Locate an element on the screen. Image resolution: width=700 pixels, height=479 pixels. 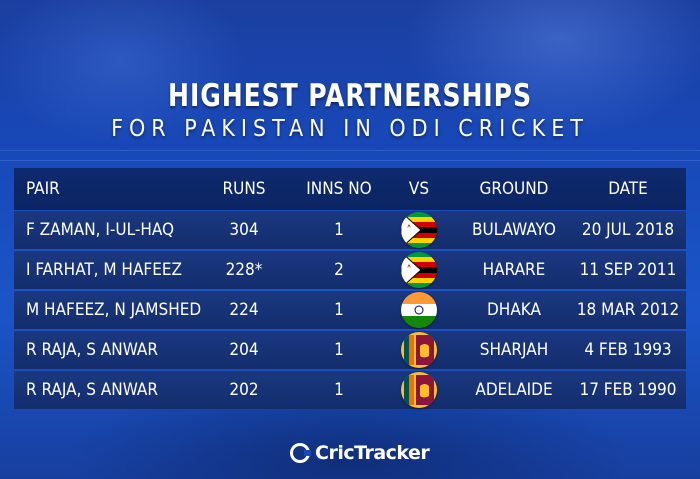
ground-cell: BULAWAYO is located at coordinates (514, 230).